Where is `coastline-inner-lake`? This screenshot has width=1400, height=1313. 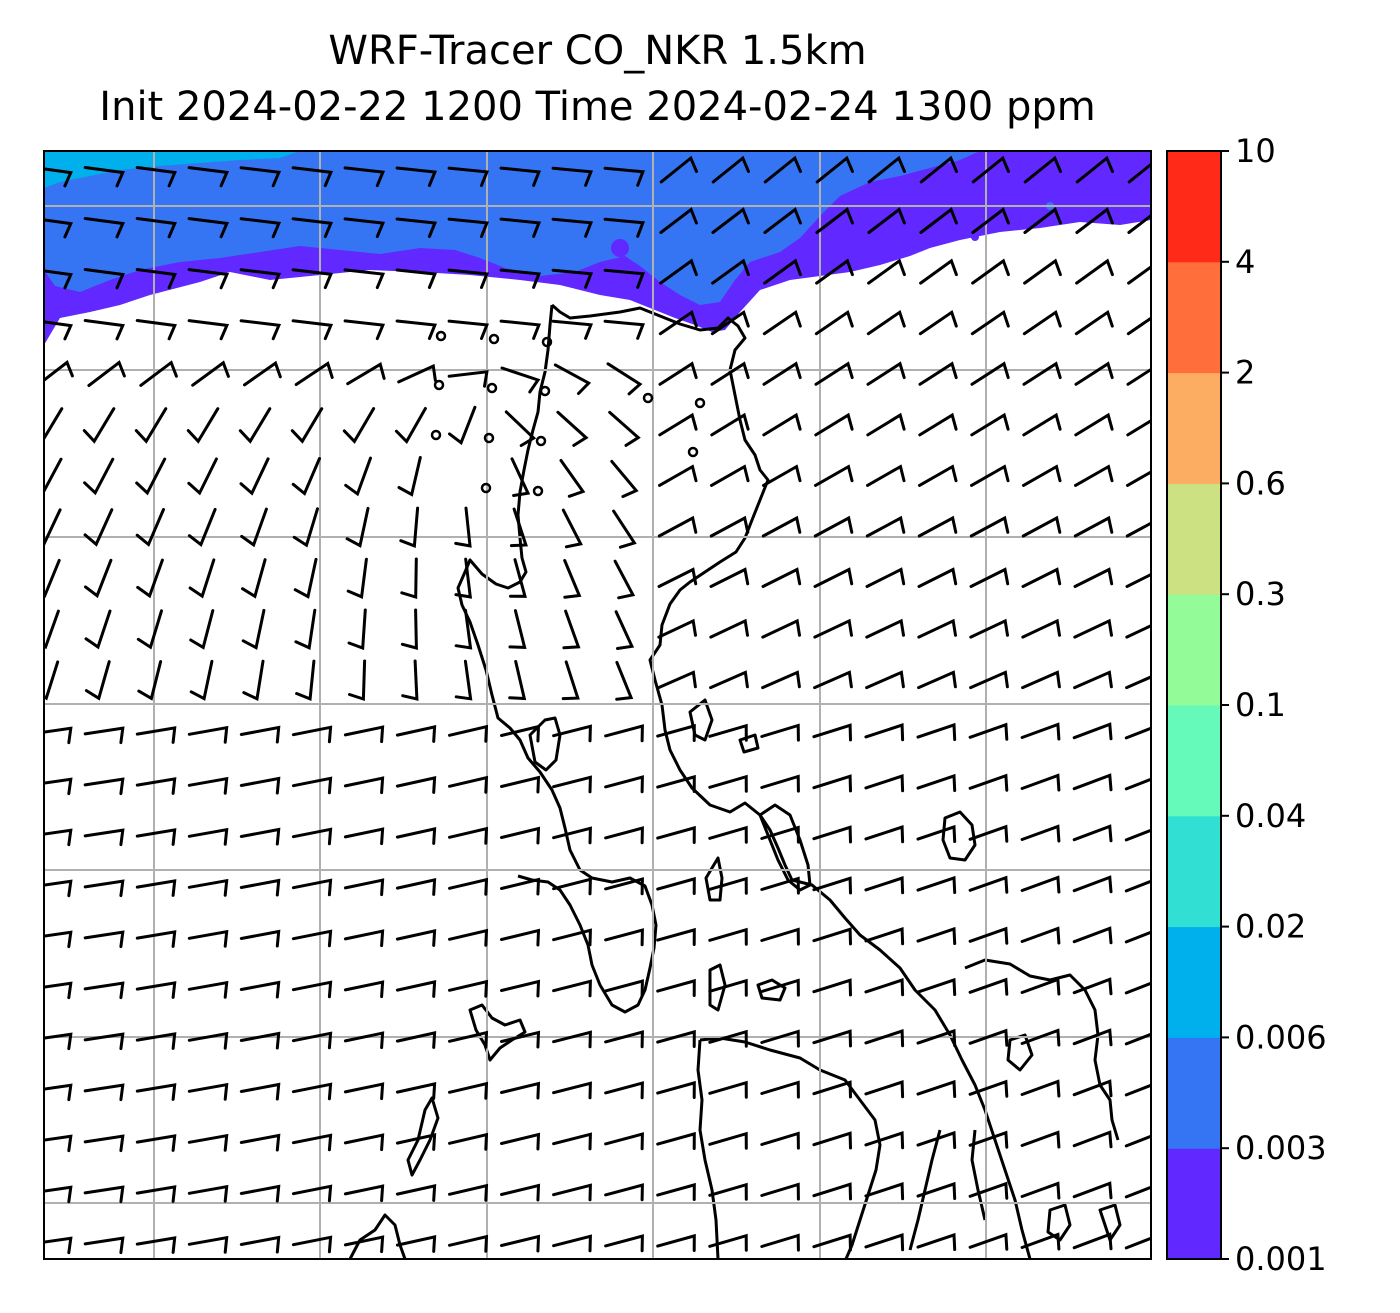 coastline-inner-lake is located at coordinates (545, 744).